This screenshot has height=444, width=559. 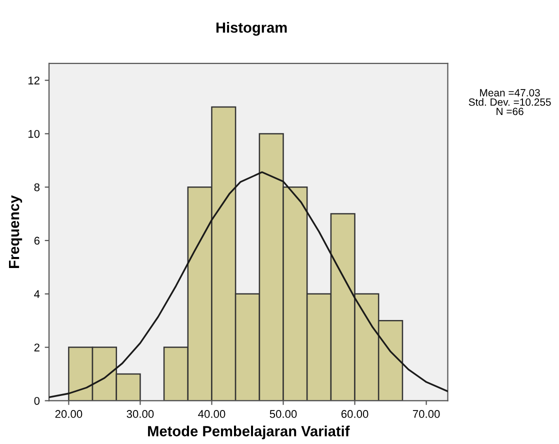 I want to click on text: Mean =47.03 Std. Dev. =10.255 N =66, so click(x=509, y=102).